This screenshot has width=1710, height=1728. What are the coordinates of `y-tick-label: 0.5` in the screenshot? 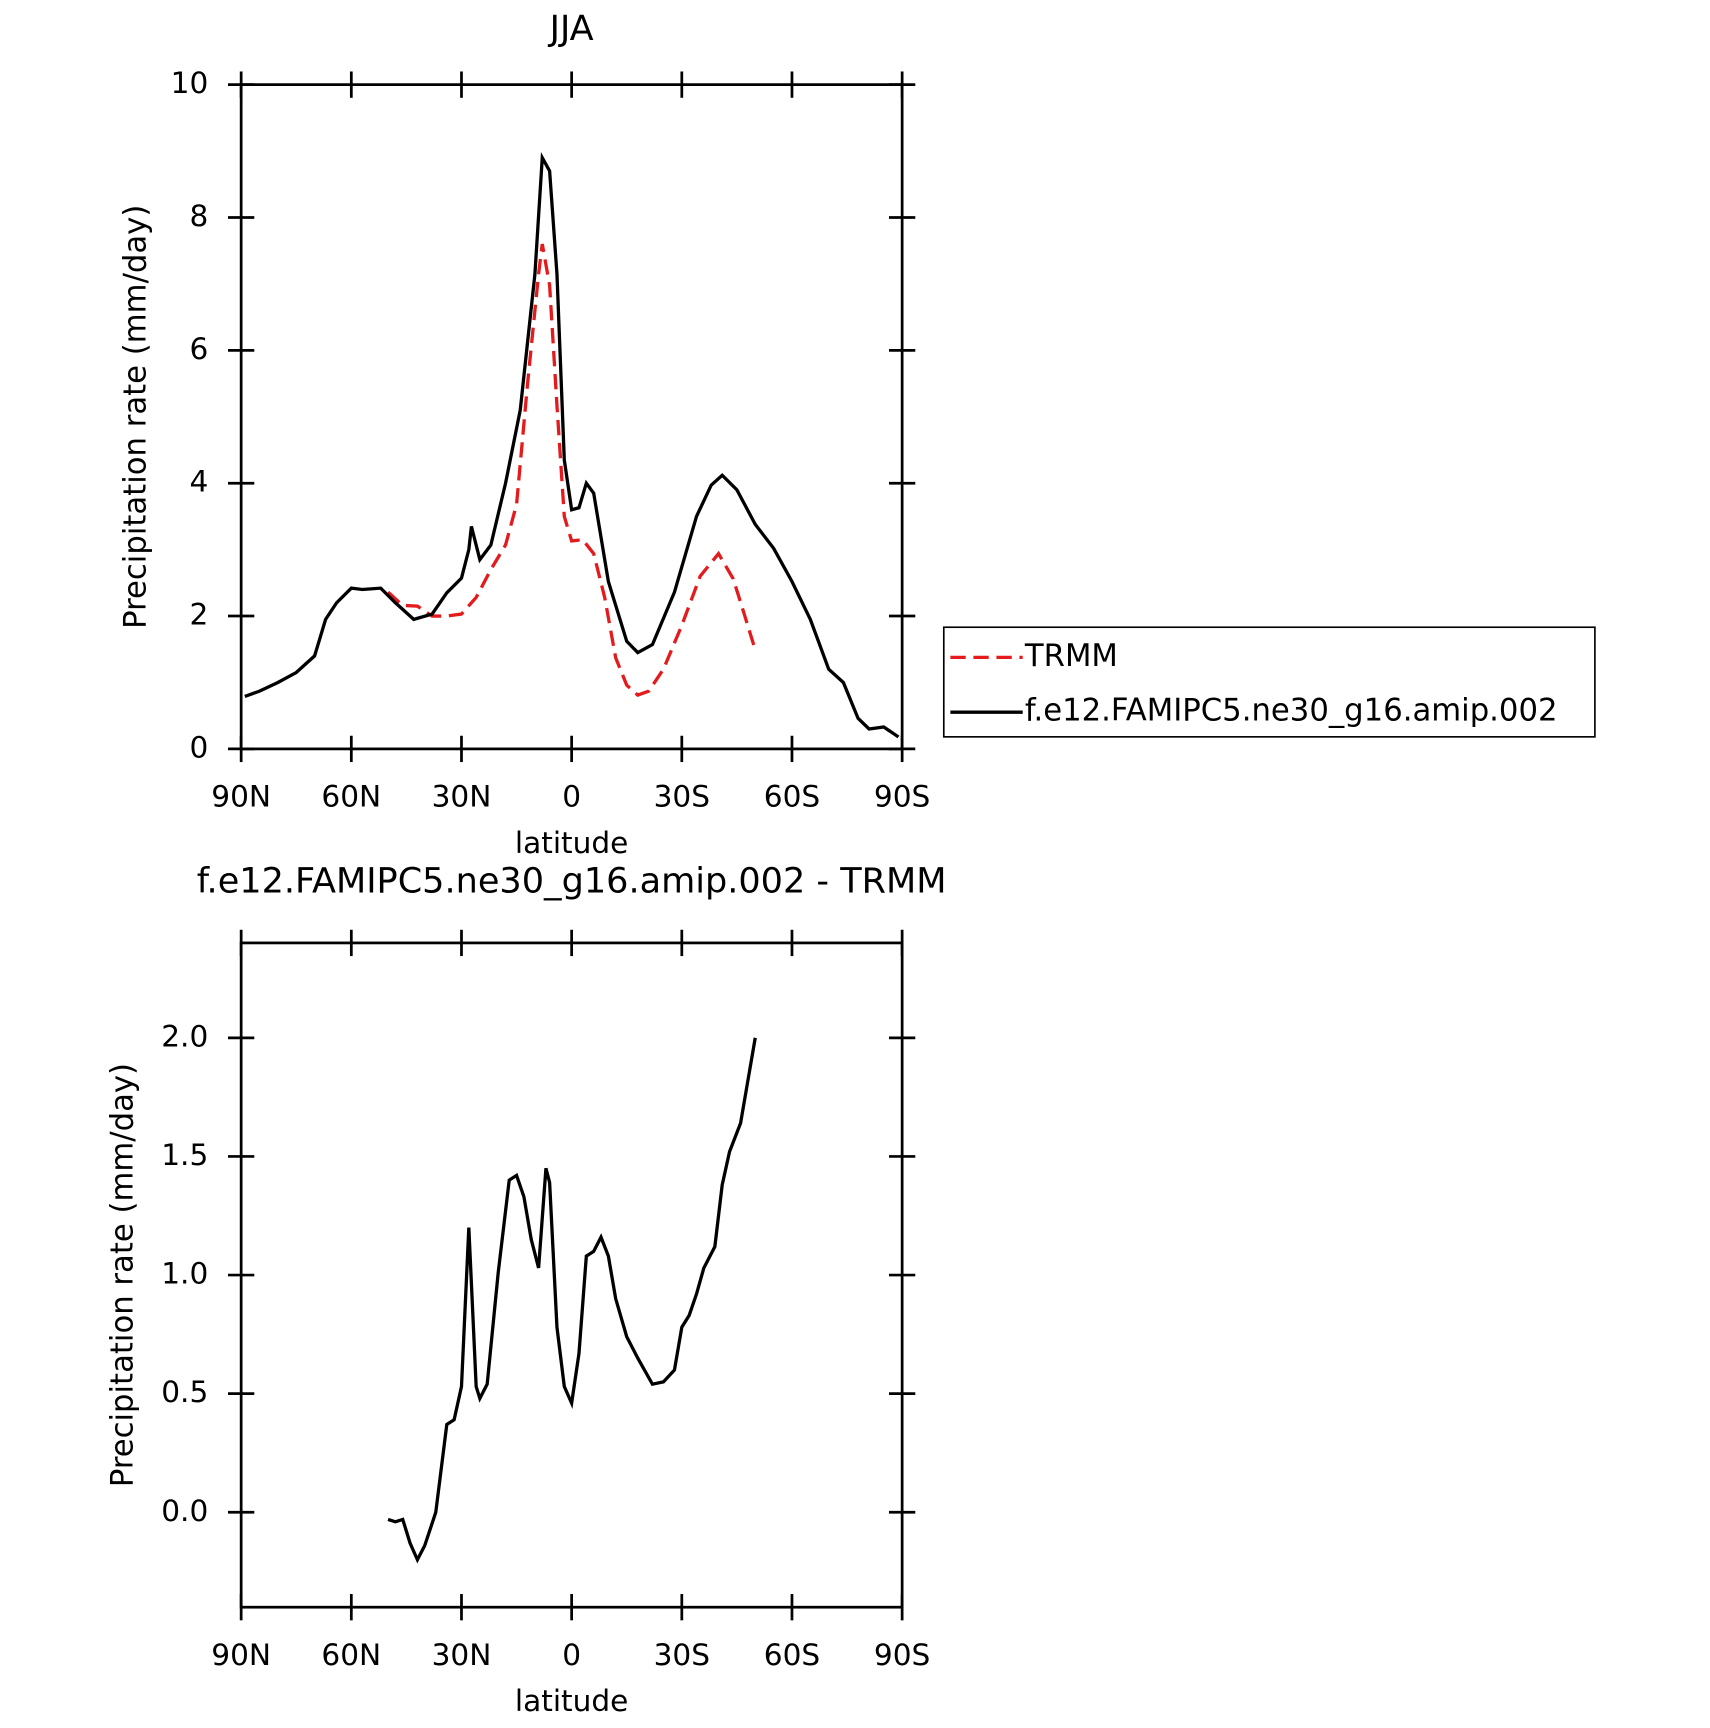 It's located at (184, 1392).